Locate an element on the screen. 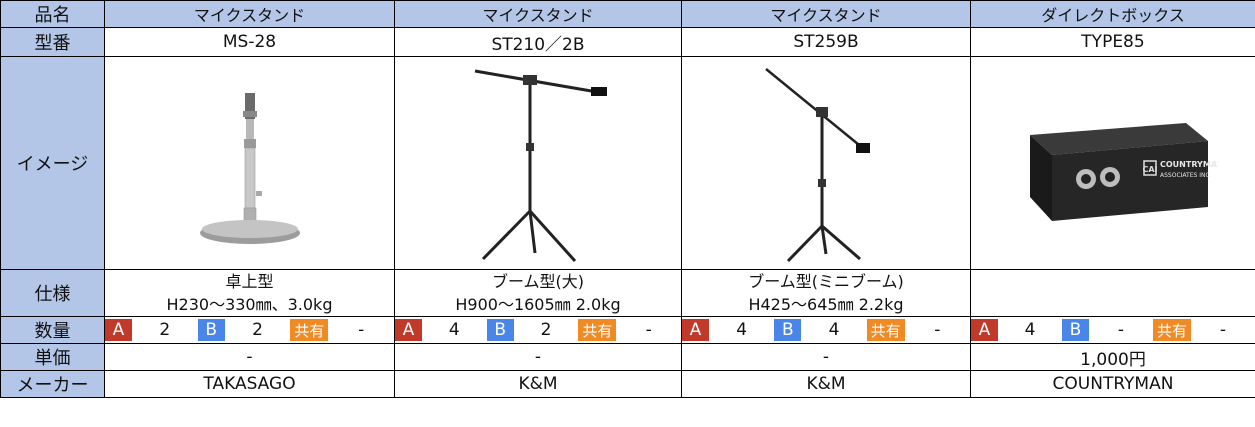 The image size is (1255, 427). qty-b-value: - is located at coordinates (1121, 330).